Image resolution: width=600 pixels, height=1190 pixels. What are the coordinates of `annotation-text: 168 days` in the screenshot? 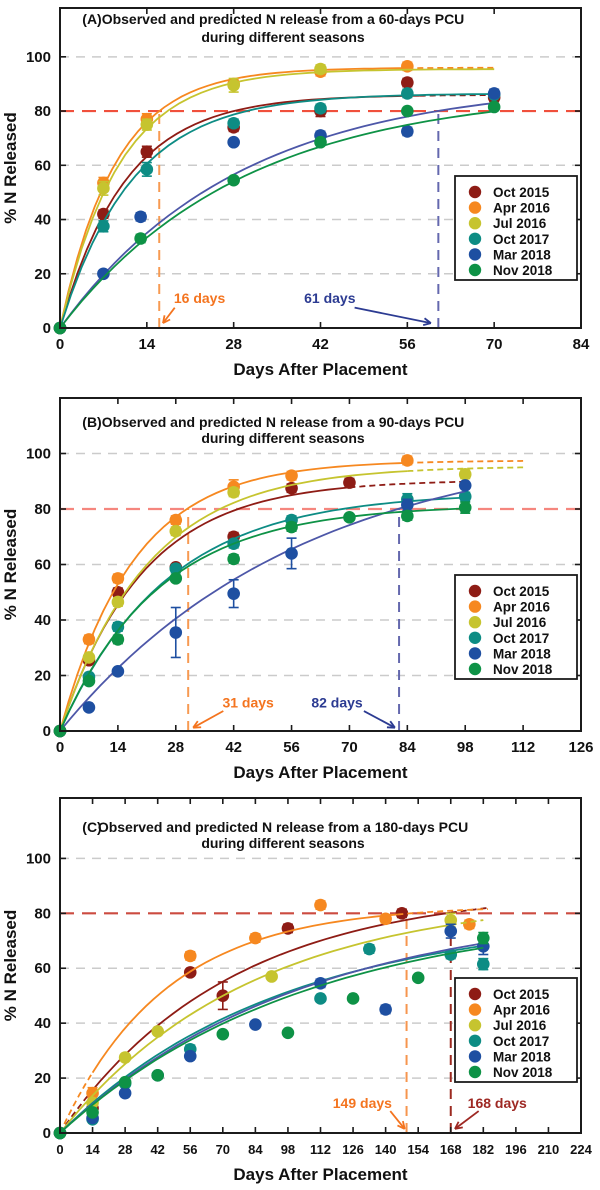 It's located at (497, 1103).